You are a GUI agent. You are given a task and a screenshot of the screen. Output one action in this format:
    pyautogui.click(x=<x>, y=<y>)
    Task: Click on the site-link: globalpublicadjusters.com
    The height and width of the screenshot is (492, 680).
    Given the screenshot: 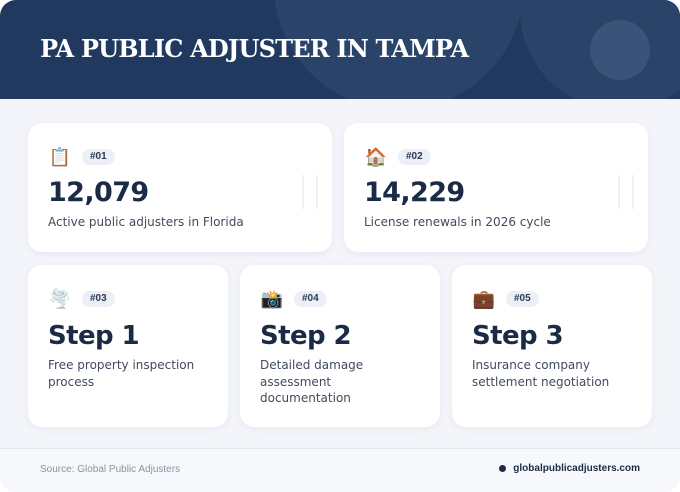 What is the action you would take?
    pyautogui.click(x=569, y=468)
    